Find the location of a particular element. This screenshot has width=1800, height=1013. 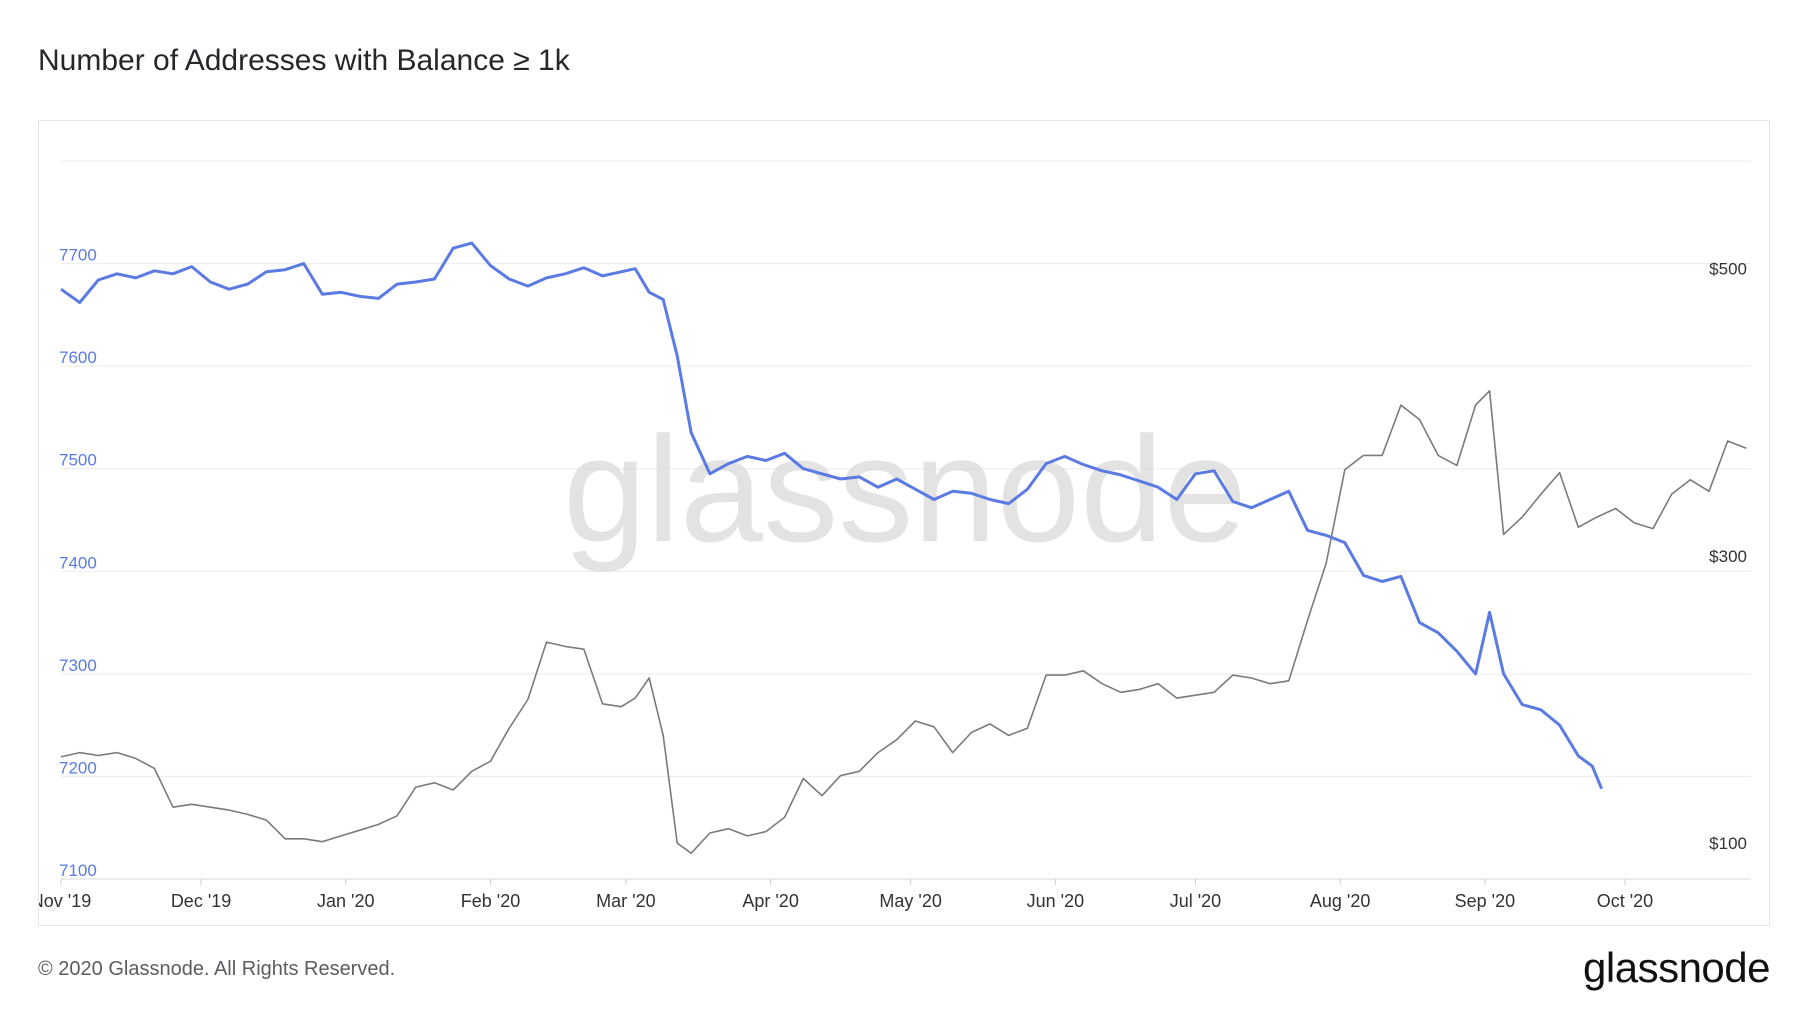

y-left-tick-label: 7600 is located at coordinates (78, 357).